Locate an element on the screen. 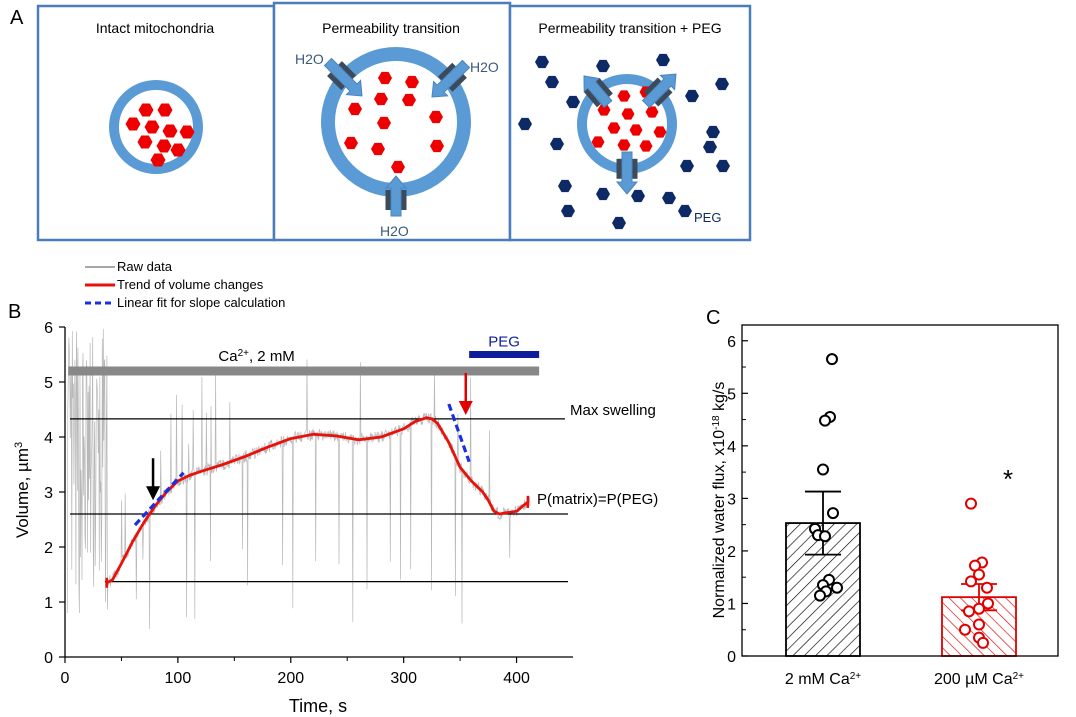 The height and width of the screenshot is (717, 1076). peg-bar-label: PEG is located at coordinates (504, 342).